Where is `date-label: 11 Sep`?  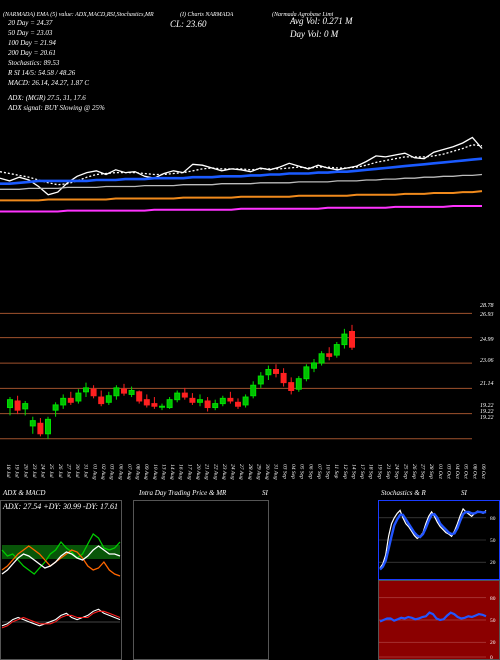 date-label: 11 Sep is located at coordinates (336, 471).